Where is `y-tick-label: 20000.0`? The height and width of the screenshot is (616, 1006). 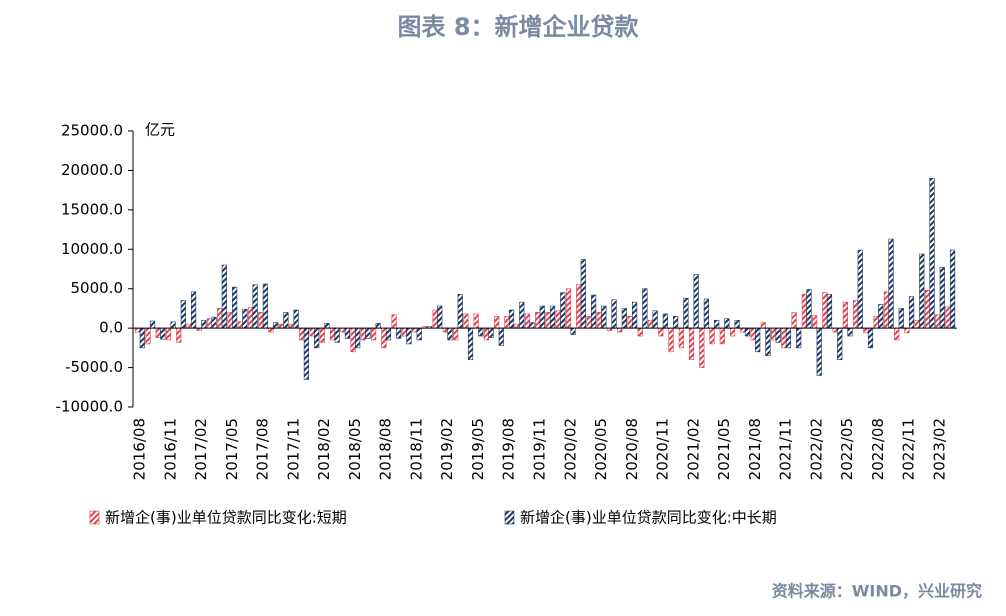
y-tick-label: 20000.0 is located at coordinates (92, 170).